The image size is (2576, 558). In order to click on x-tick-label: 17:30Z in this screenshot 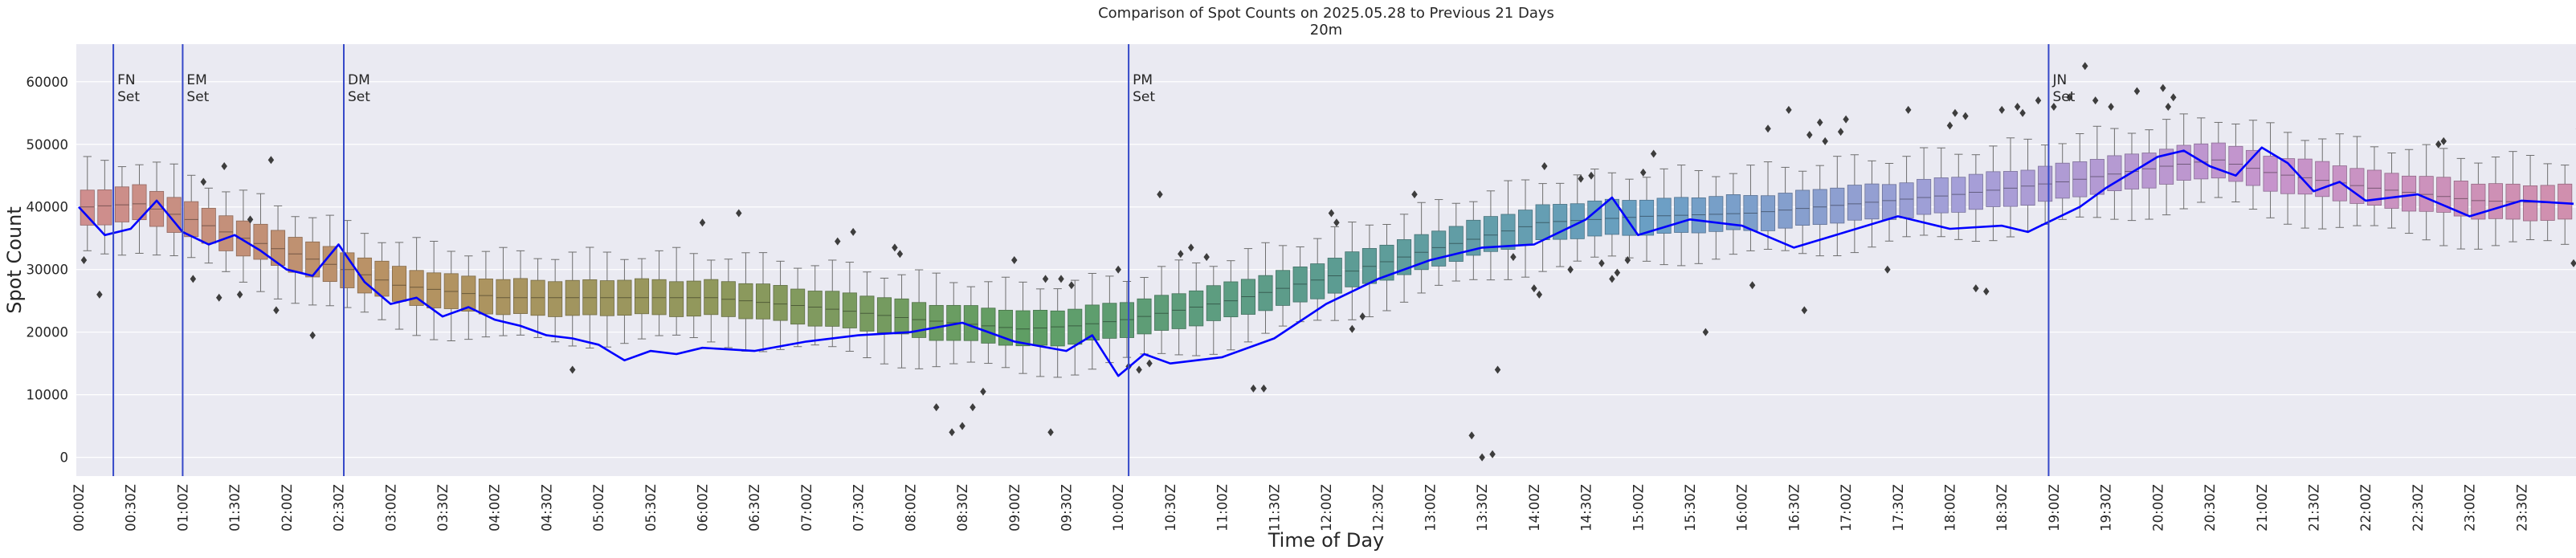, I will do `click(1898, 508)`.